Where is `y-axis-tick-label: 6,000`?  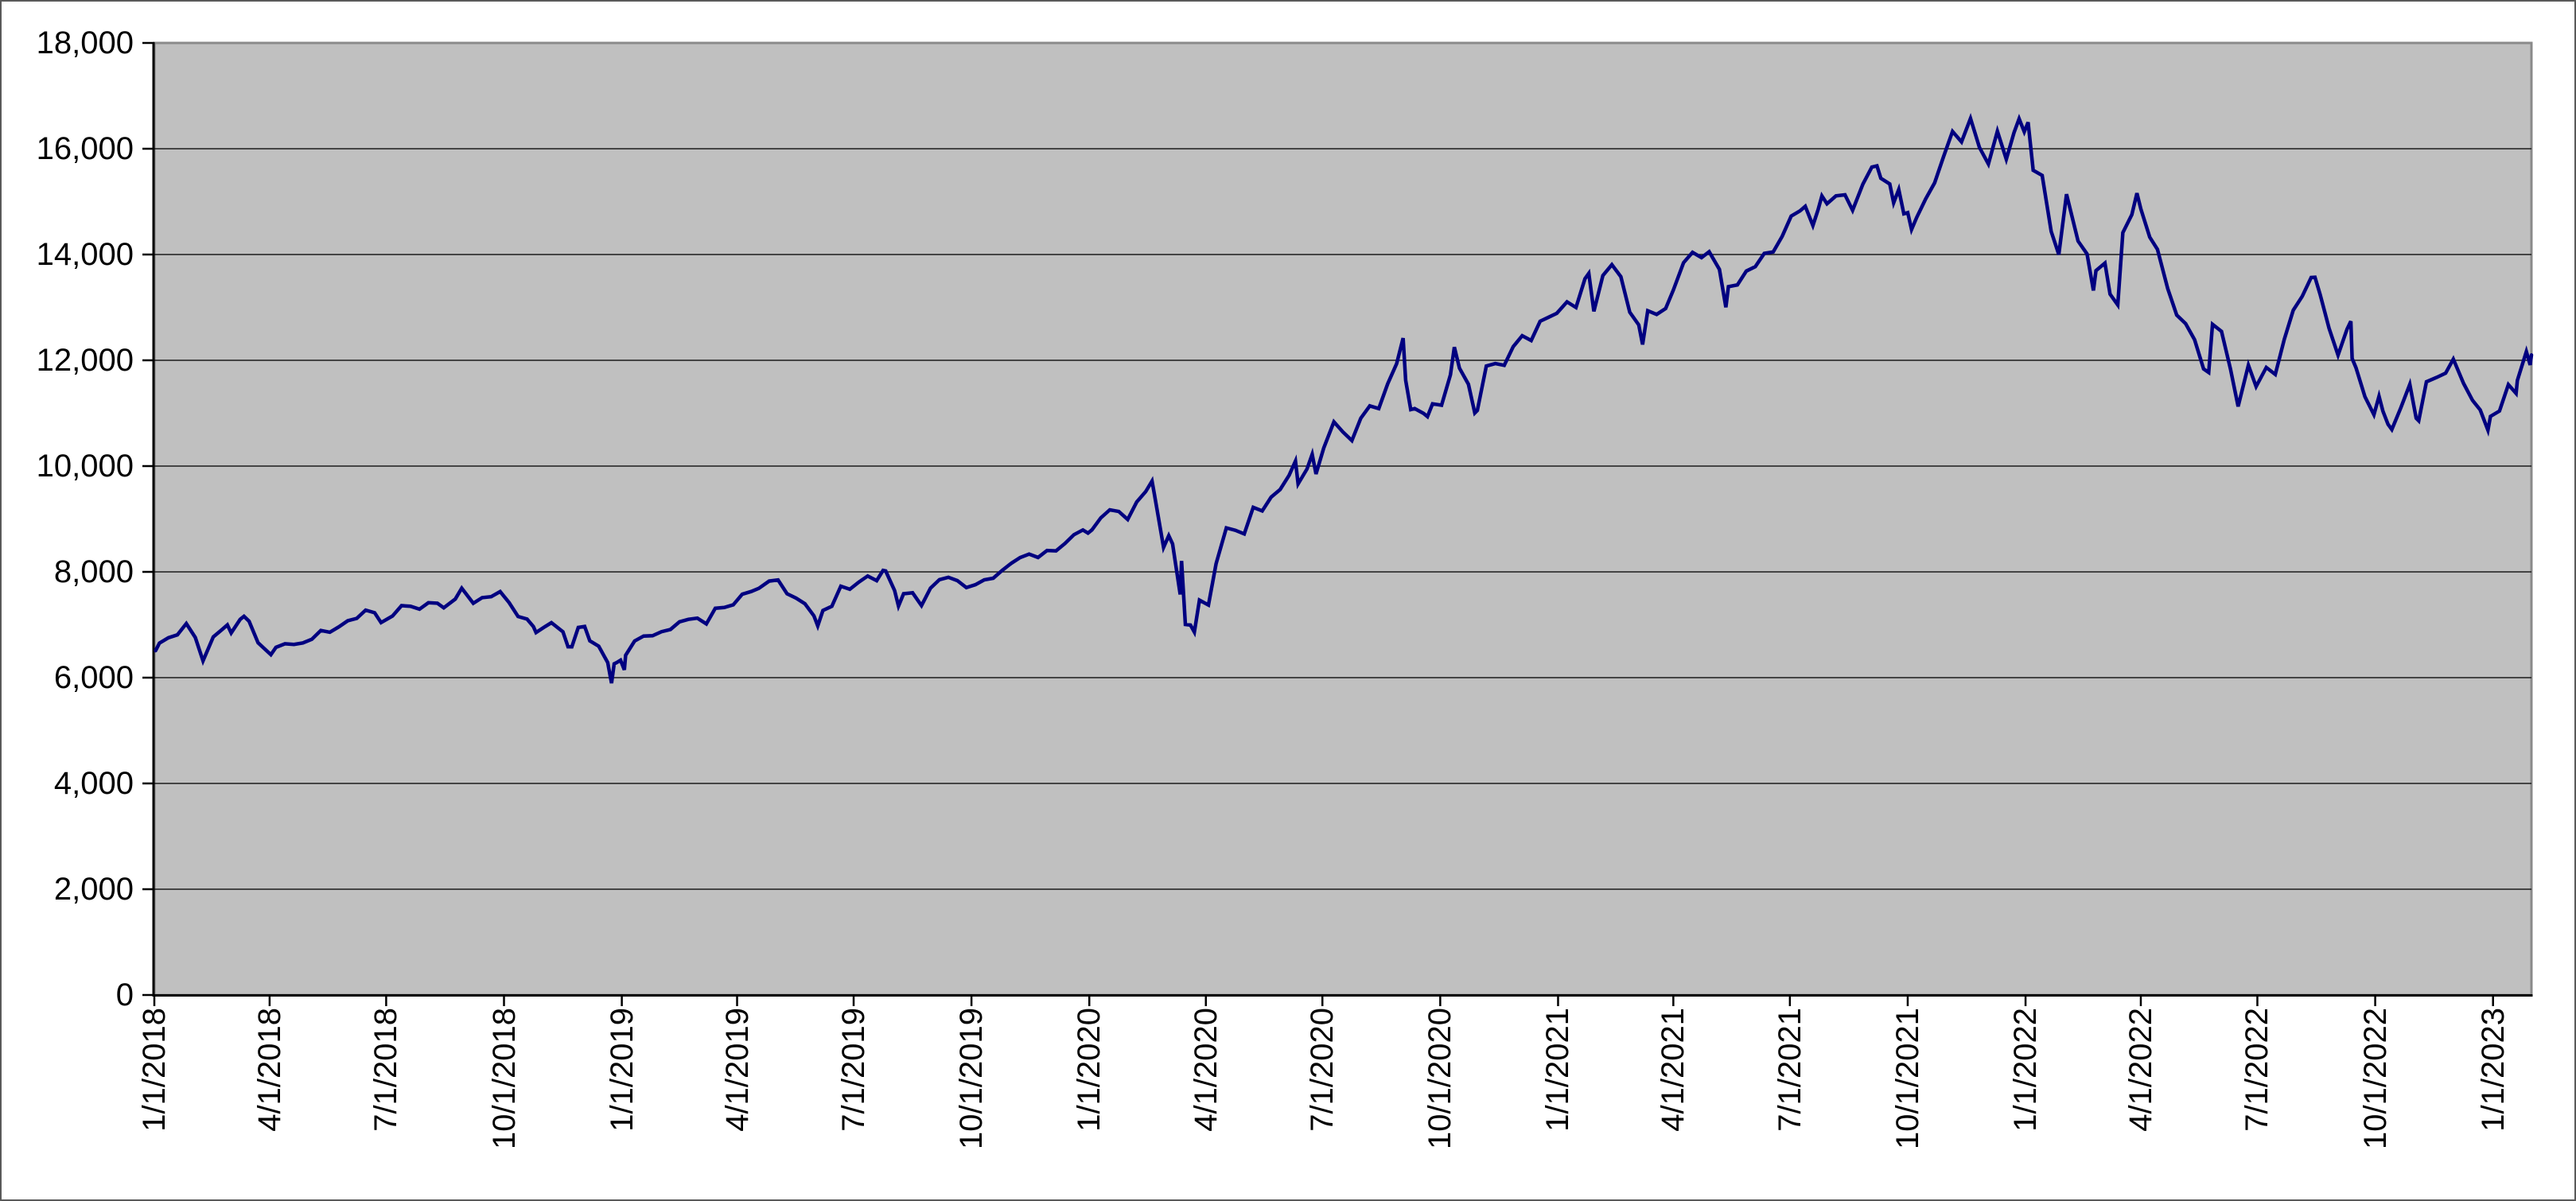
y-axis-tick-label: 6,000 is located at coordinates (94, 677).